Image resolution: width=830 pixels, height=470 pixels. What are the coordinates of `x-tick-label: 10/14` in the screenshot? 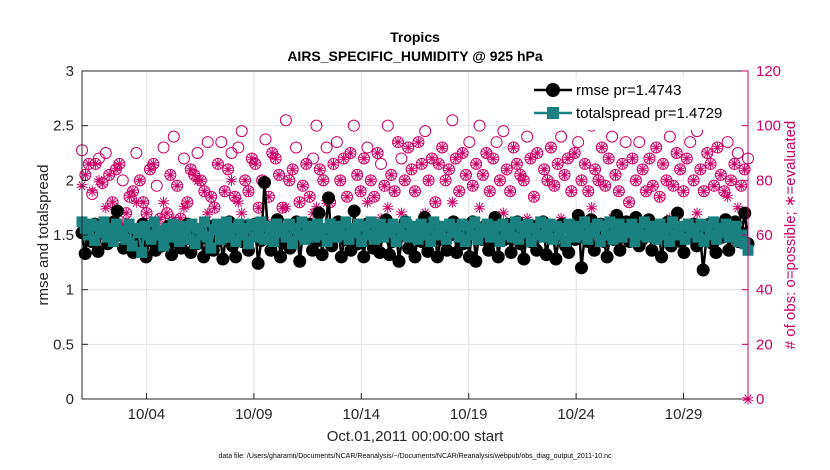 It's located at (362, 414).